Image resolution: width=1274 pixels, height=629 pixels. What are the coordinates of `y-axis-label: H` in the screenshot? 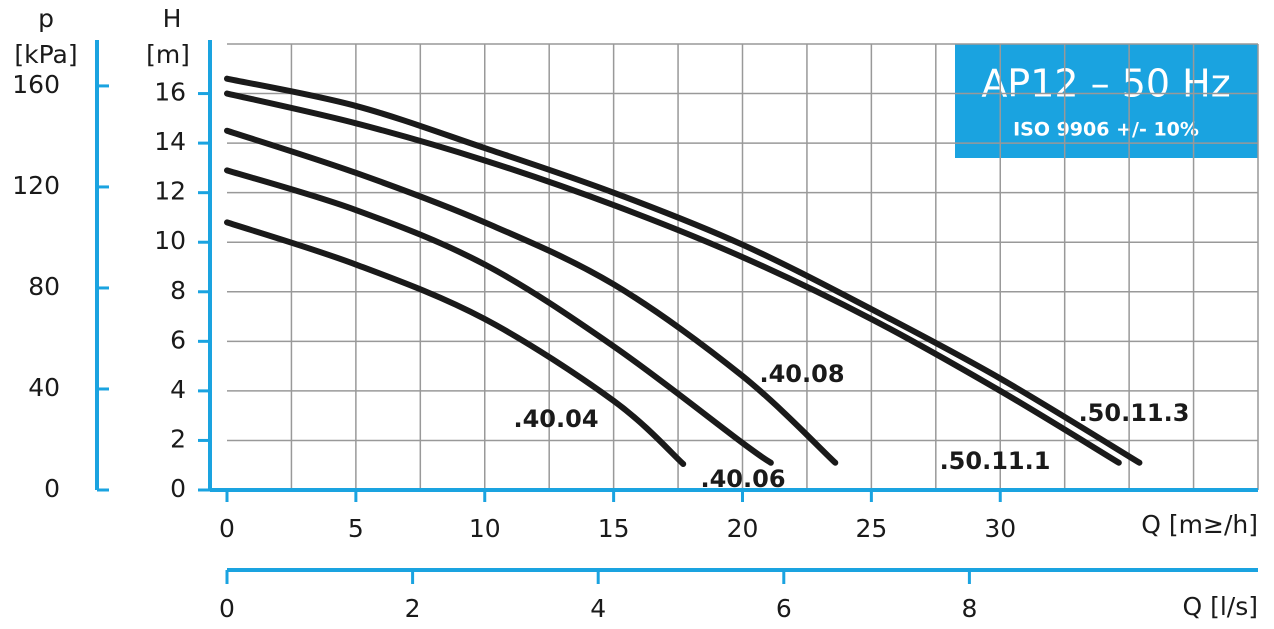 It's located at (172, 18).